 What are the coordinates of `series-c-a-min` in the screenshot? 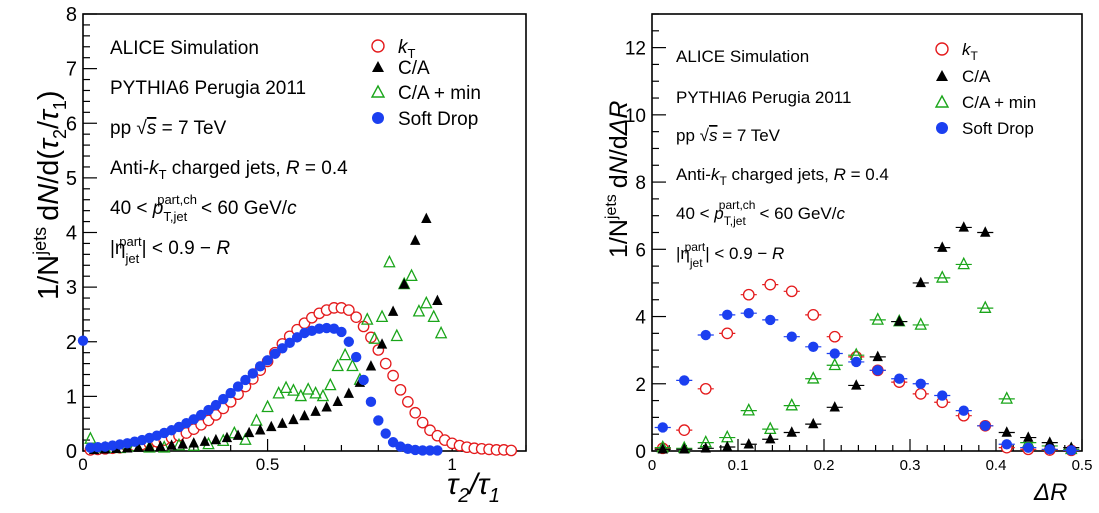 It's located at (266, 354).